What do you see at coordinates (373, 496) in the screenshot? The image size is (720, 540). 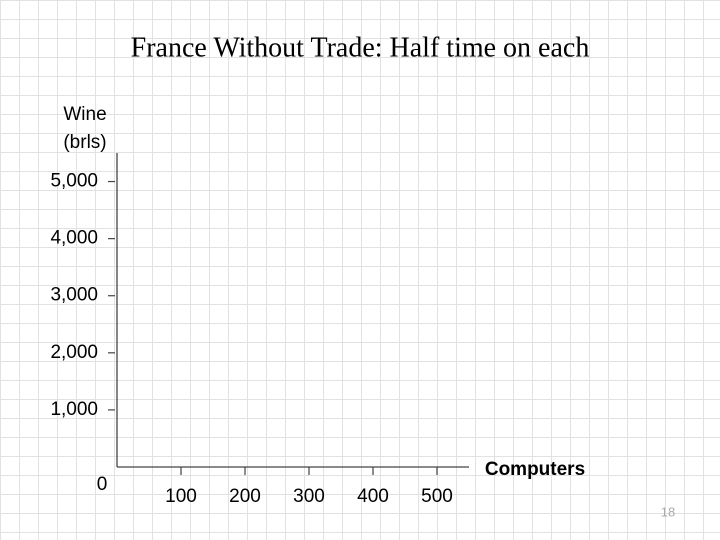 I see `x-tick-label: 400` at bounding box center [373, 496].